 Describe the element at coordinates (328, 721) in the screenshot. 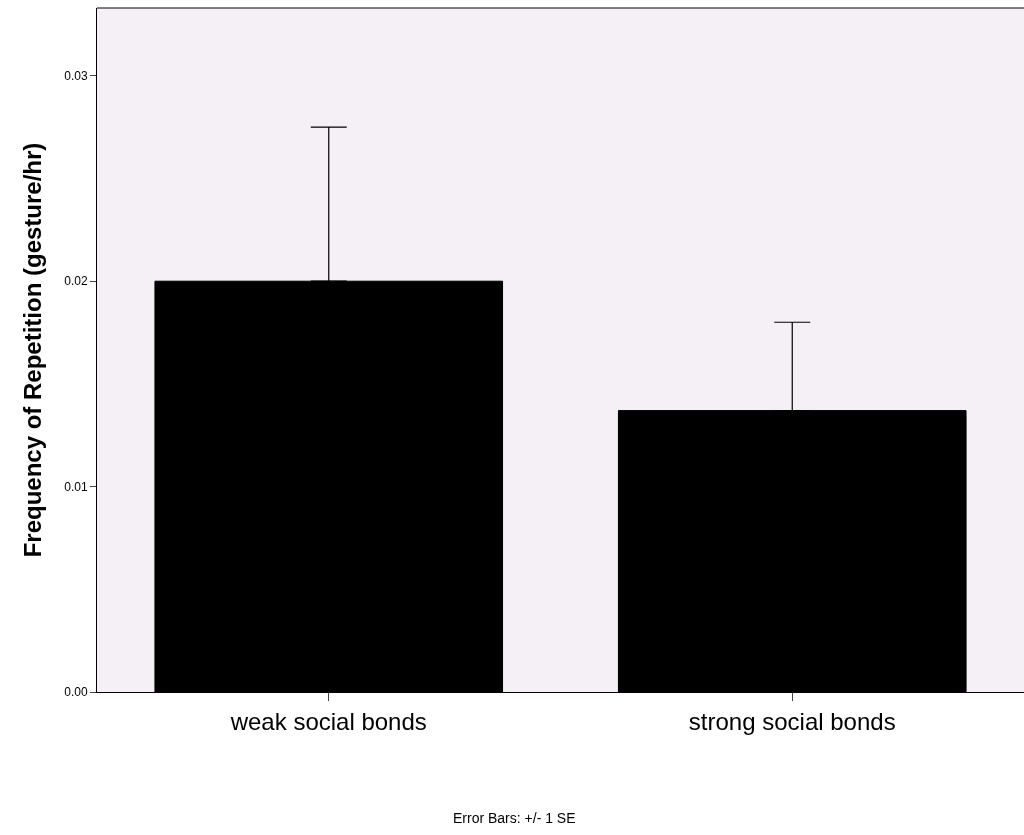

I see `x-tick-label: weak social bonds` at that location.